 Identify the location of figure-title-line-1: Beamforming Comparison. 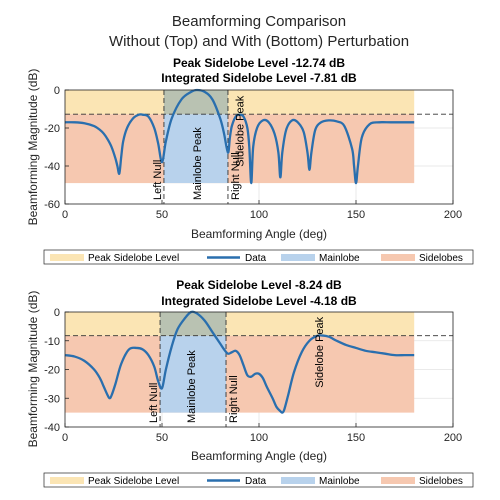
(259, 21).